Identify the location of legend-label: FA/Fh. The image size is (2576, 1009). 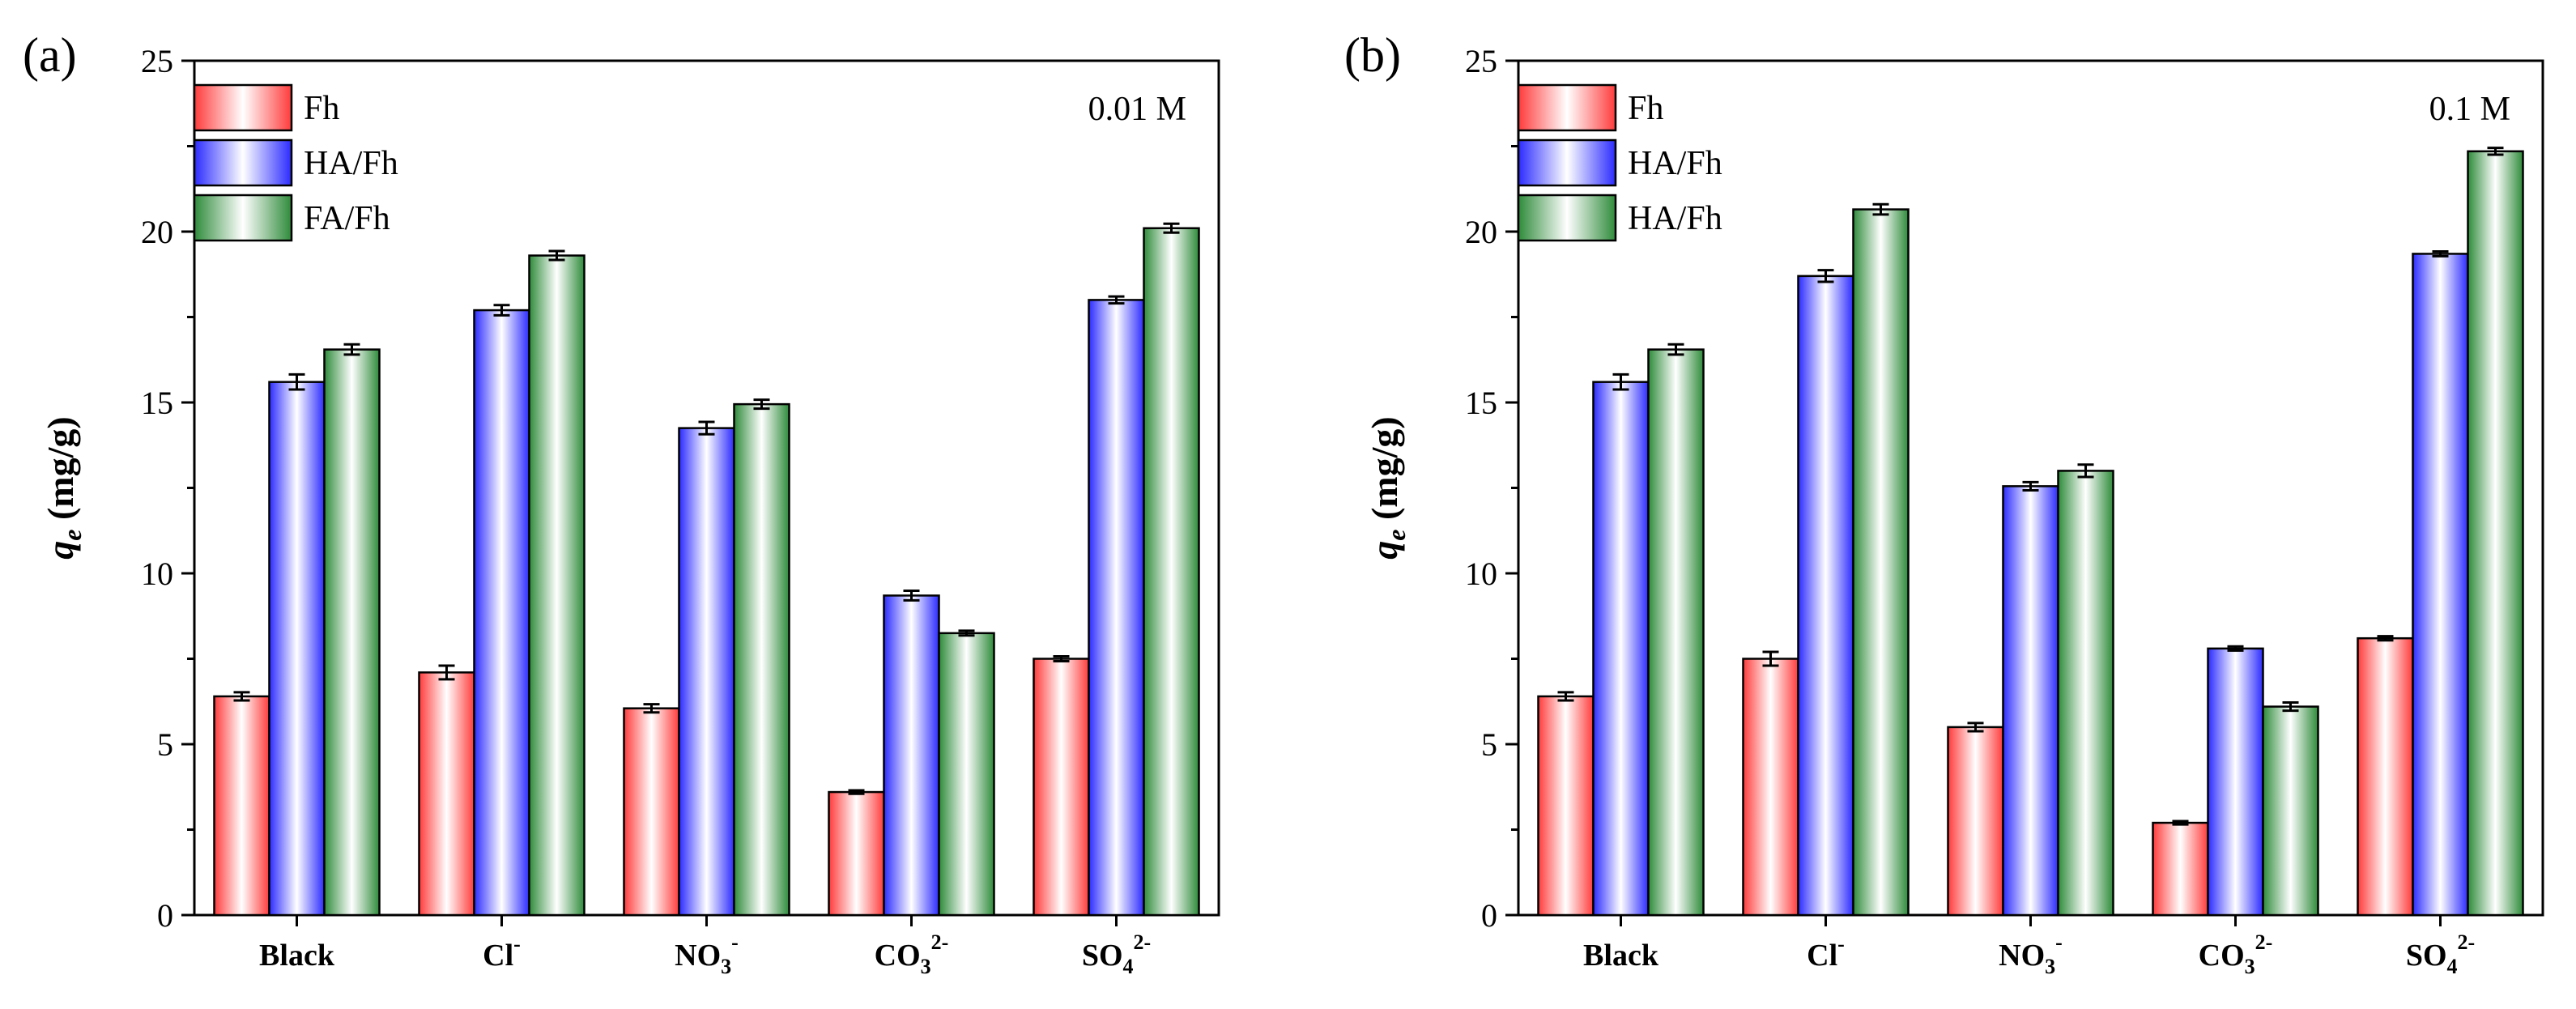
(347, 218).